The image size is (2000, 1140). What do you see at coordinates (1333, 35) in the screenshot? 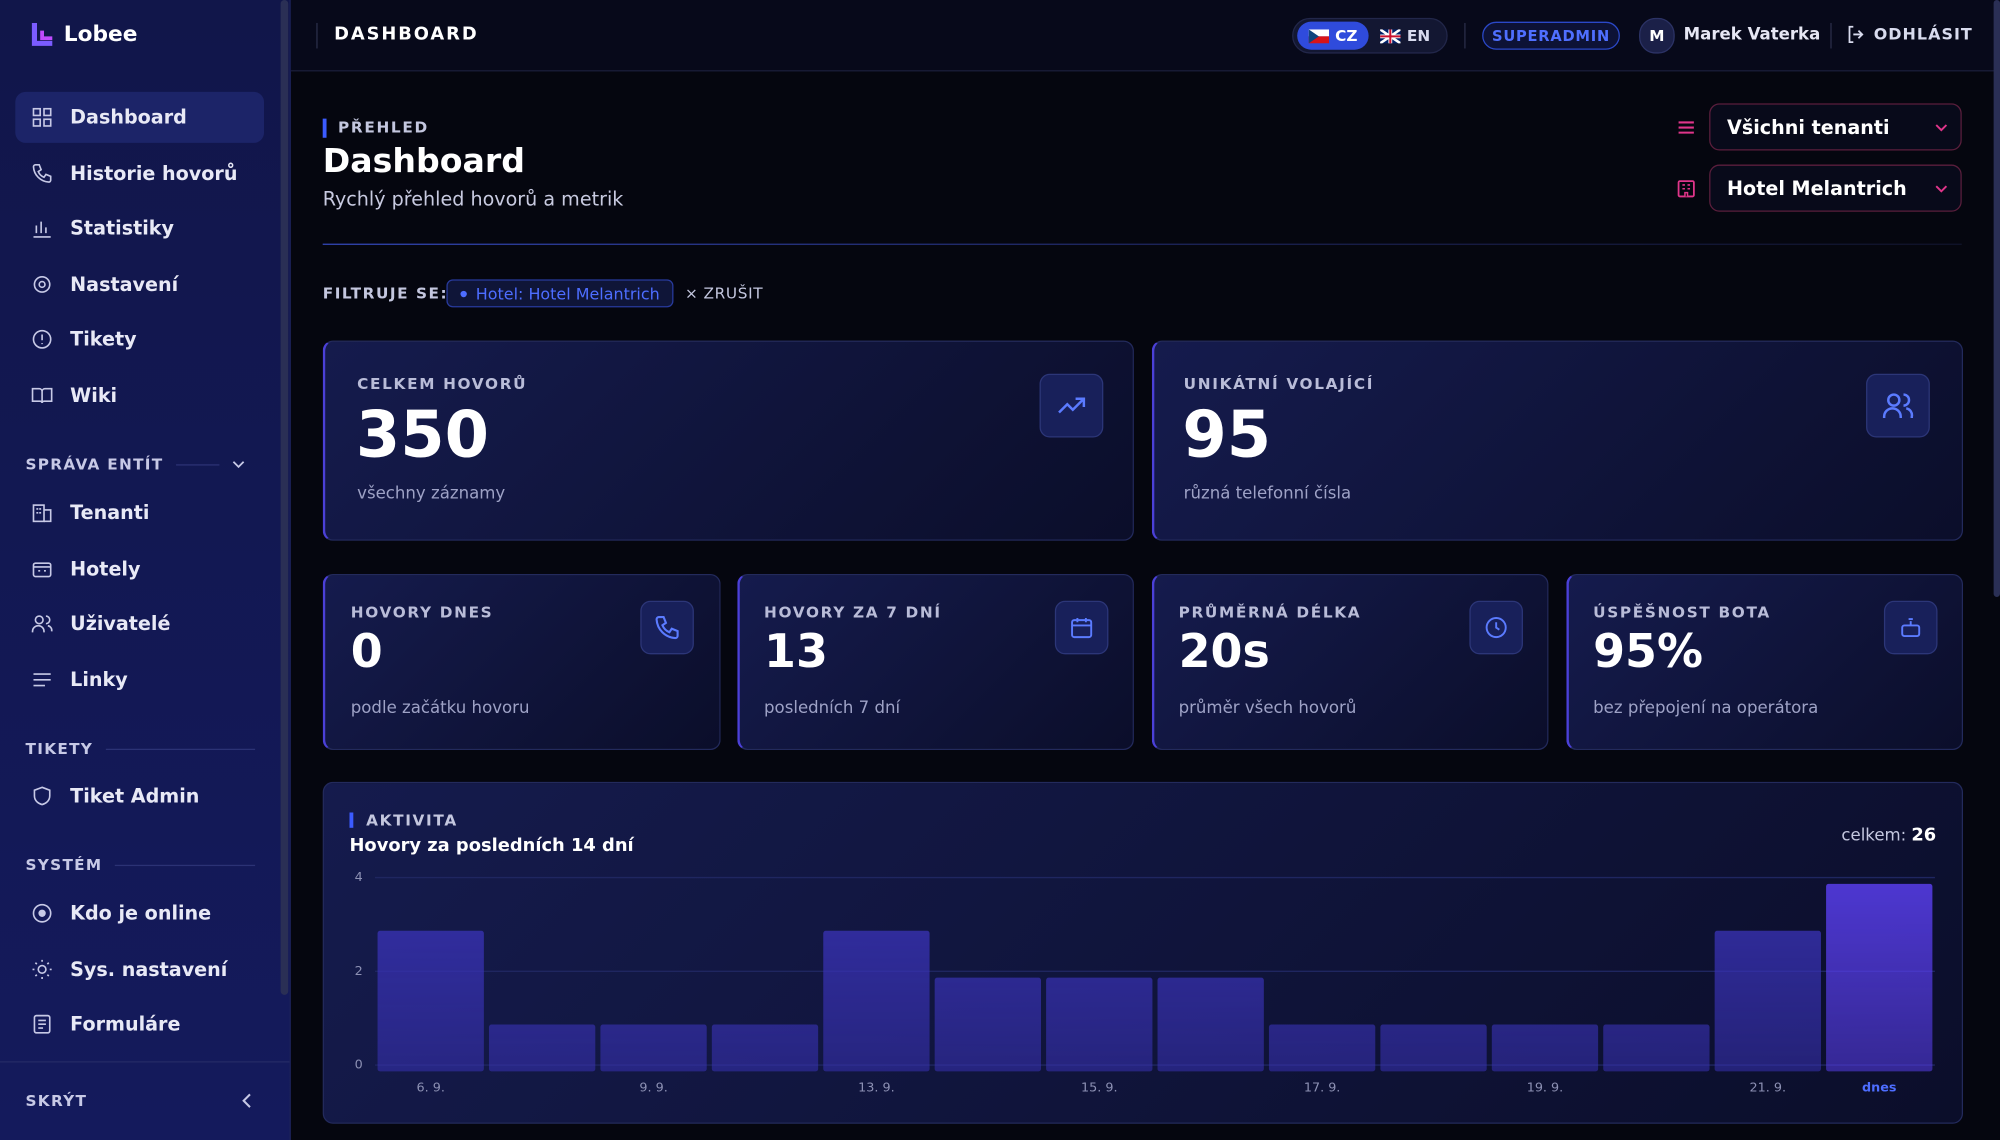
I see `lang-cz: CZ` at bounding box center [1333, 35].